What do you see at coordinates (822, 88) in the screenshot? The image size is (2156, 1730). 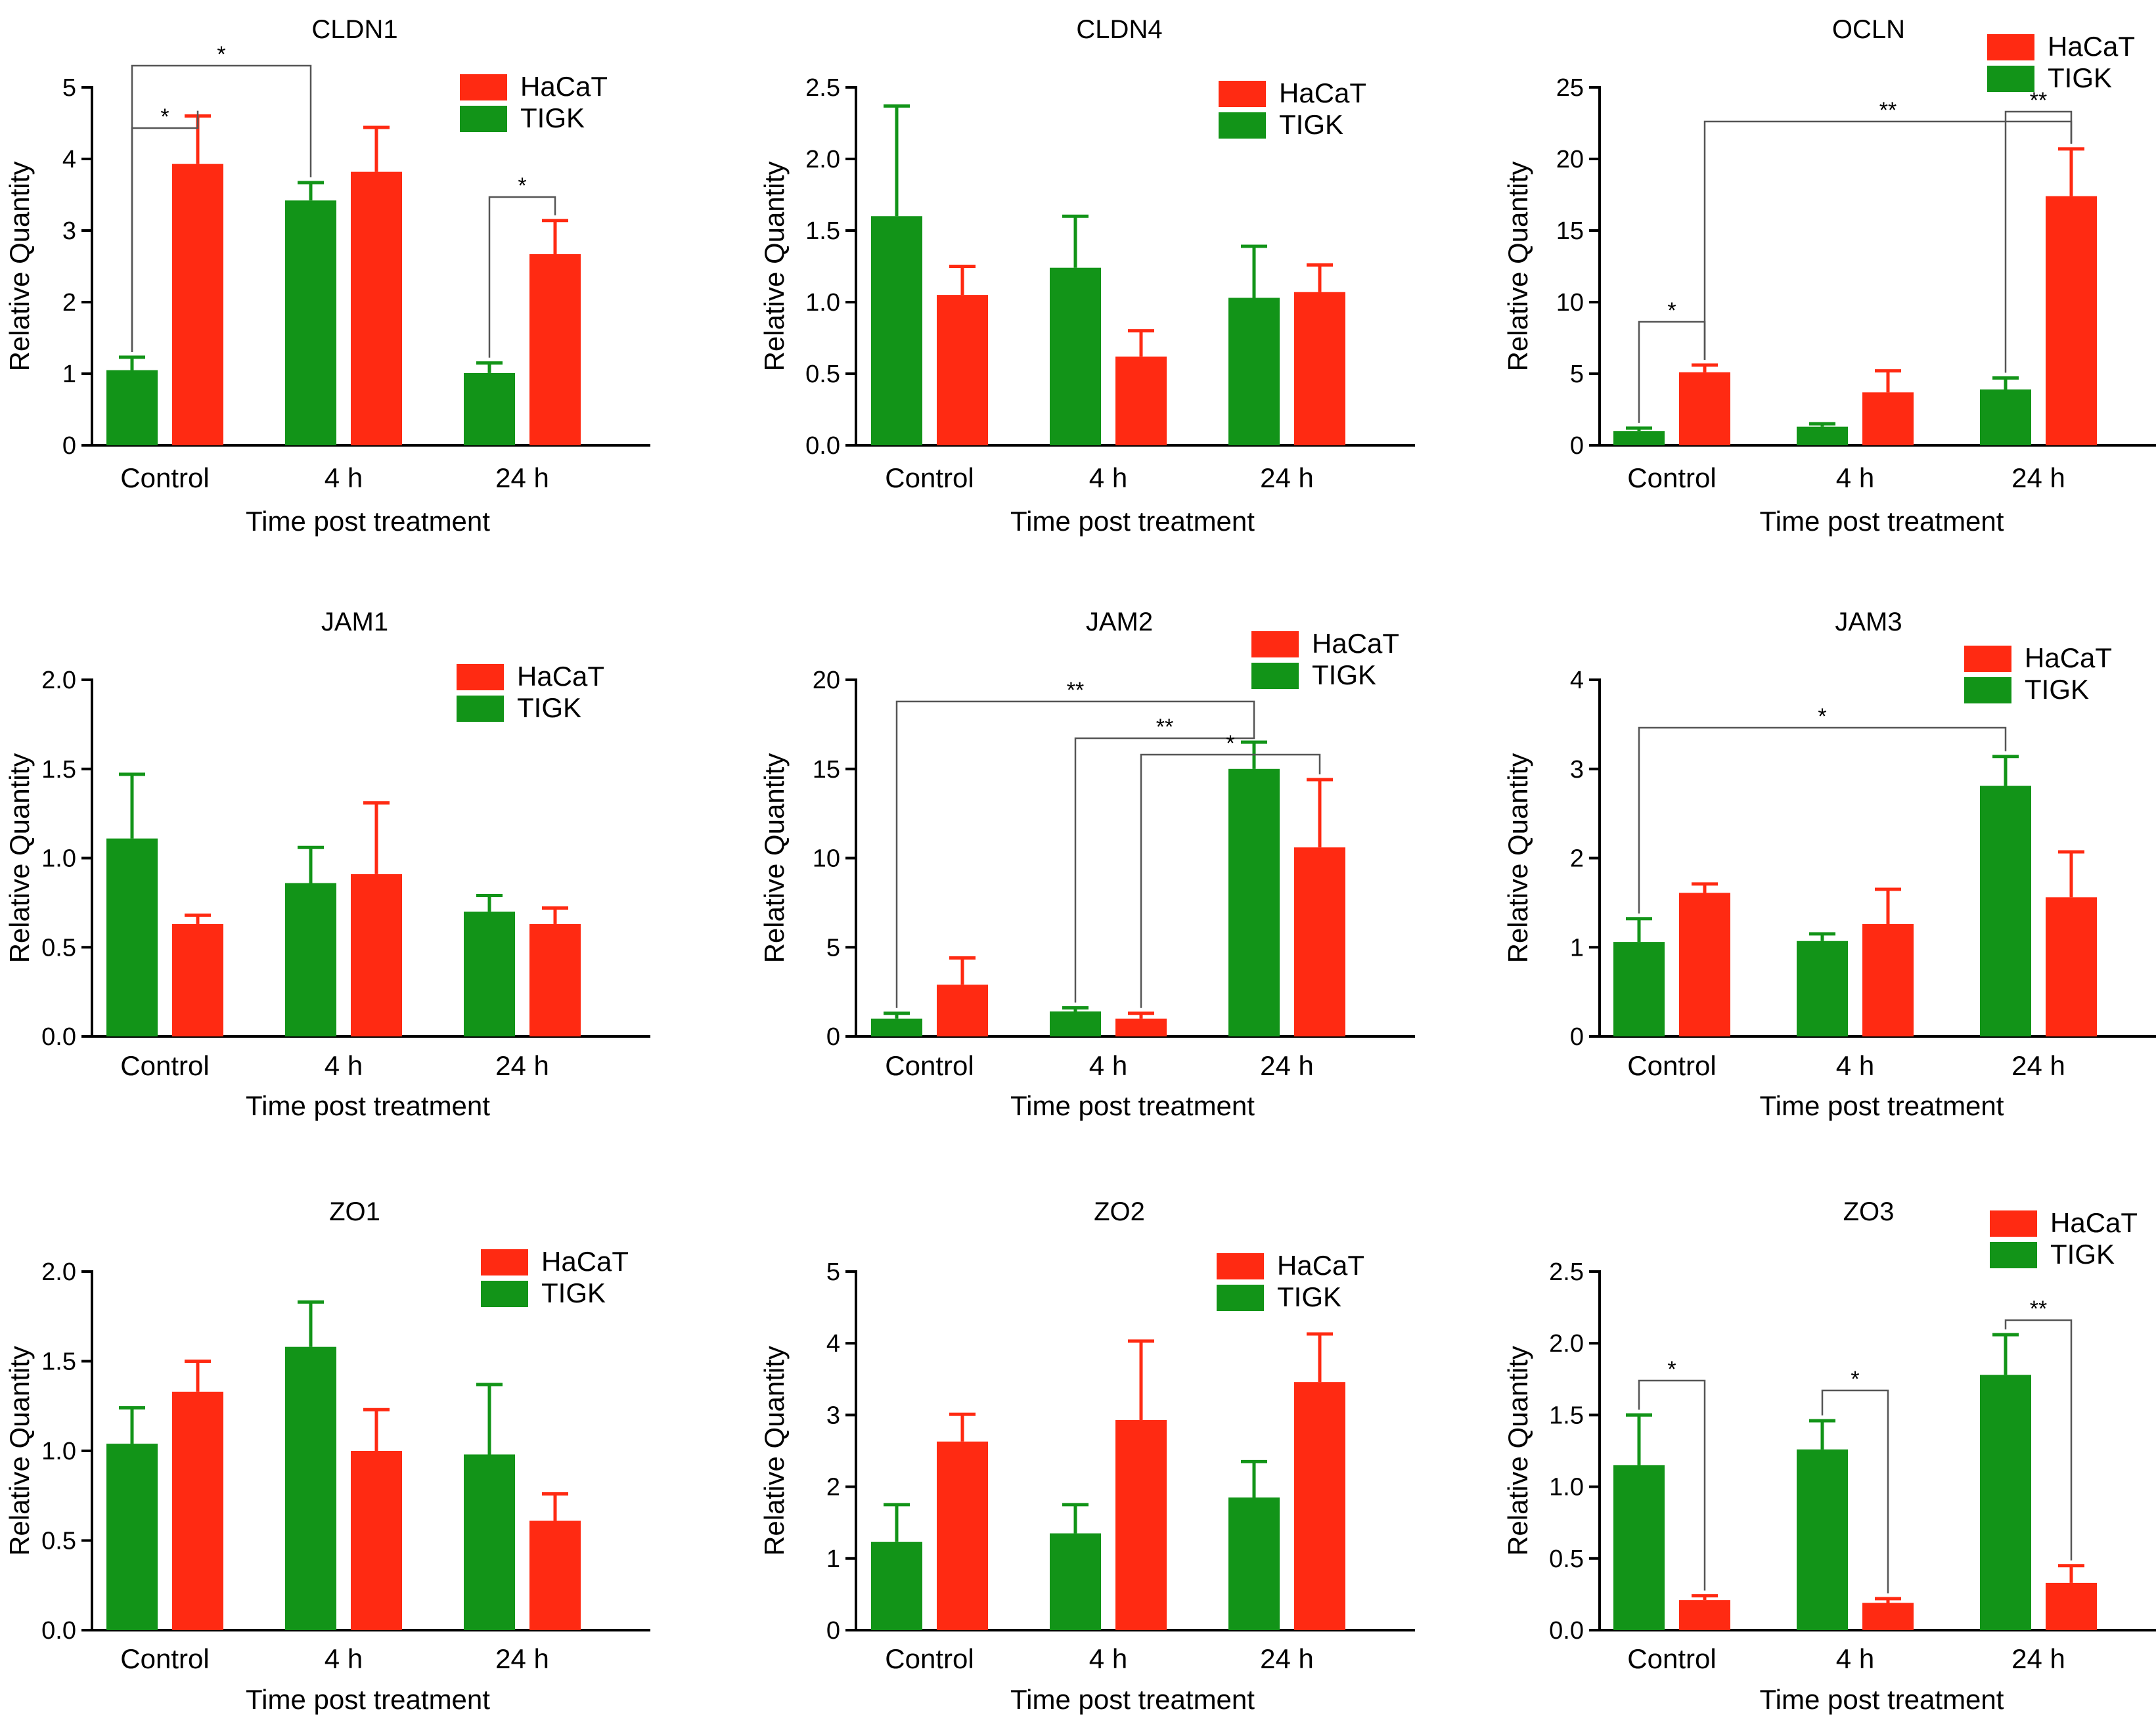 I see `y-tick-label: 2.5` at bounding box center [822, 88].